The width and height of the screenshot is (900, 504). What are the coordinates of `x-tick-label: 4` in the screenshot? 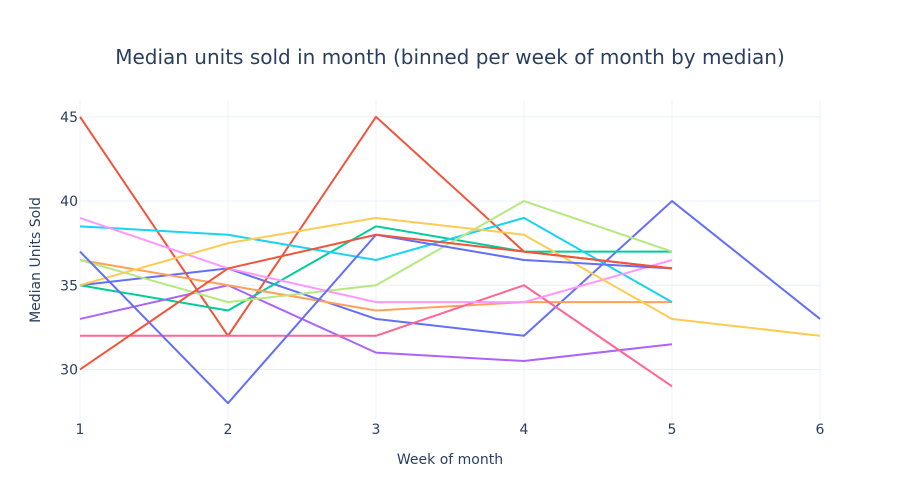 It's located at (524, 430).